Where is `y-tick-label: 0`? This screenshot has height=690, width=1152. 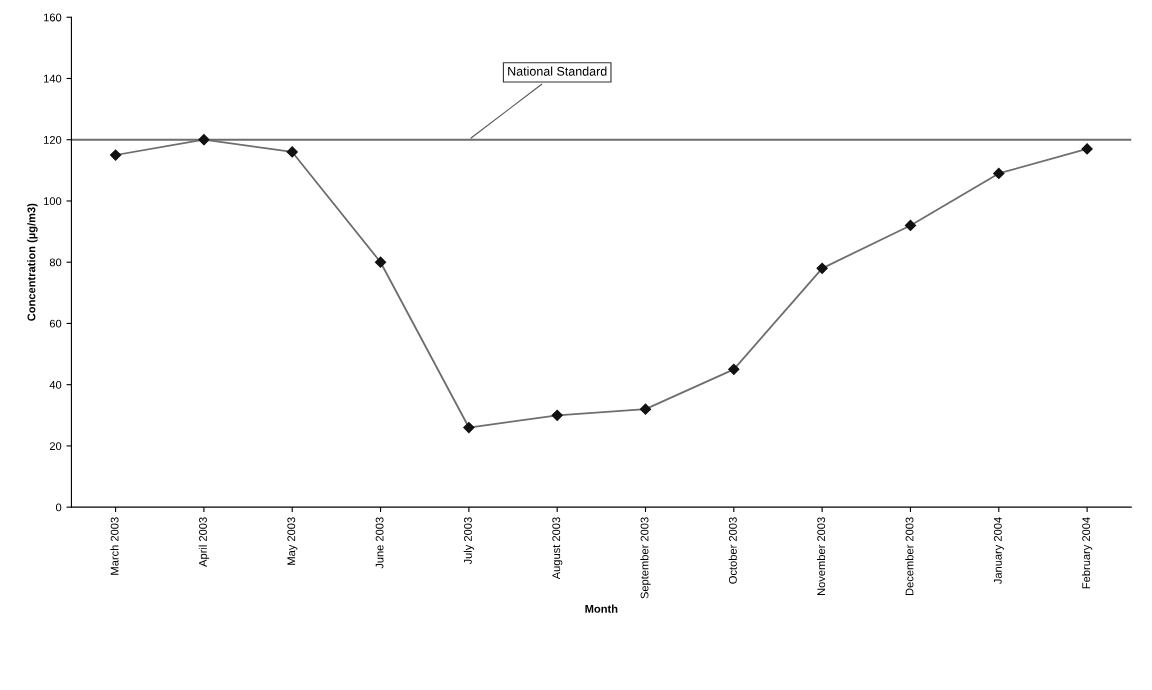 y-tick-label: 0 is located at coordinates (58, 507).